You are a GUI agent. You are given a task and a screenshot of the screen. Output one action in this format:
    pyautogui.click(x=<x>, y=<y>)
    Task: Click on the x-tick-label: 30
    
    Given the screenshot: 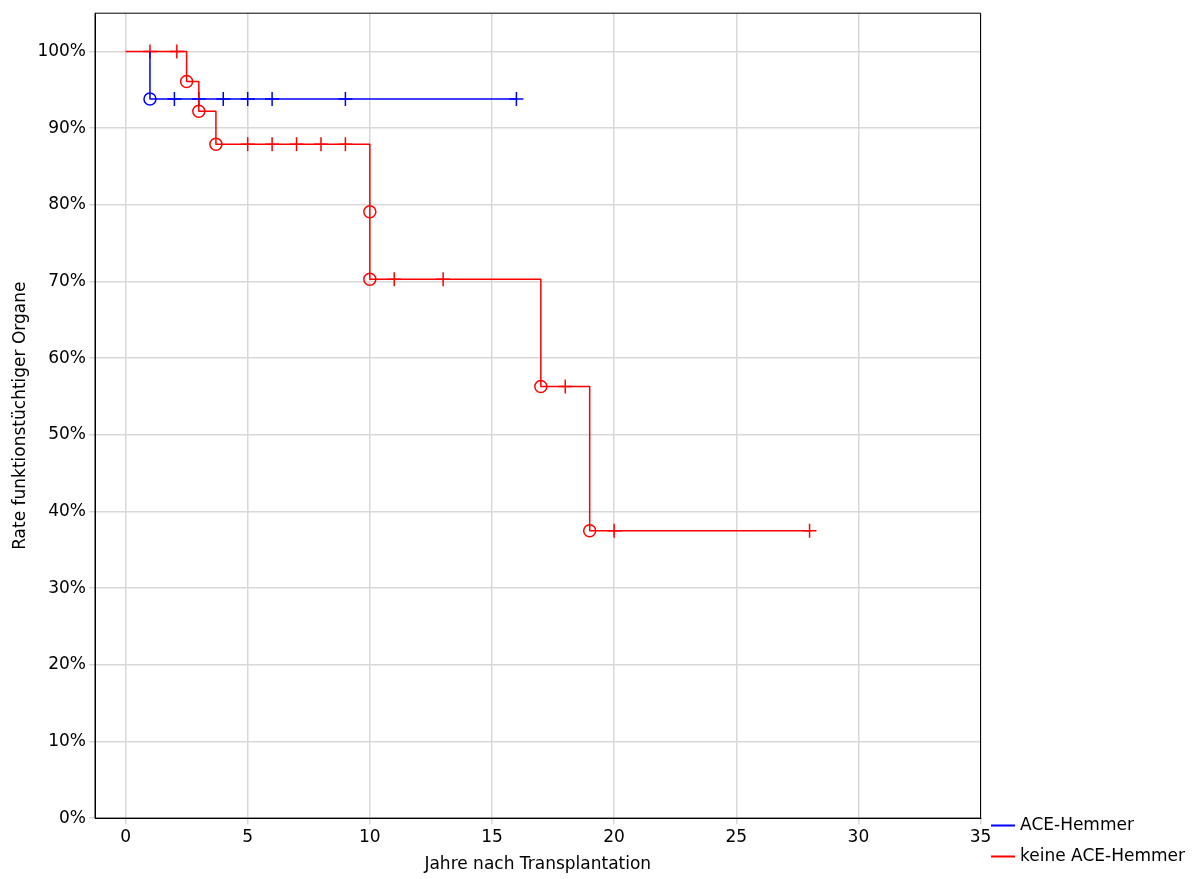 What is the action you would take?
    pyautogui.click(x=858, y=835)
    